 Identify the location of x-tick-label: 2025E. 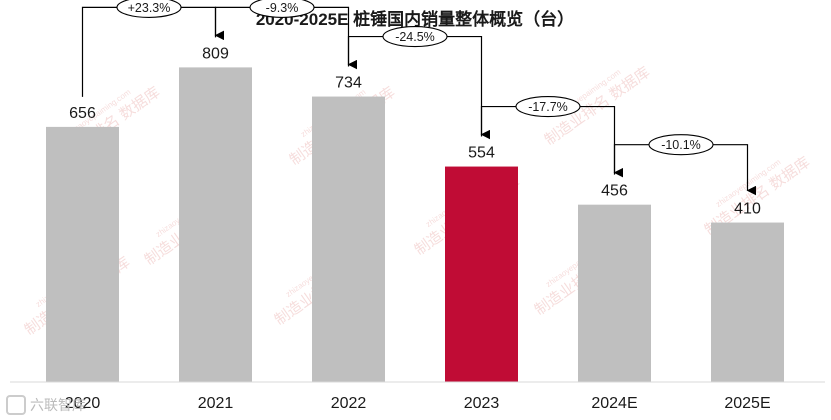
(747, 403).